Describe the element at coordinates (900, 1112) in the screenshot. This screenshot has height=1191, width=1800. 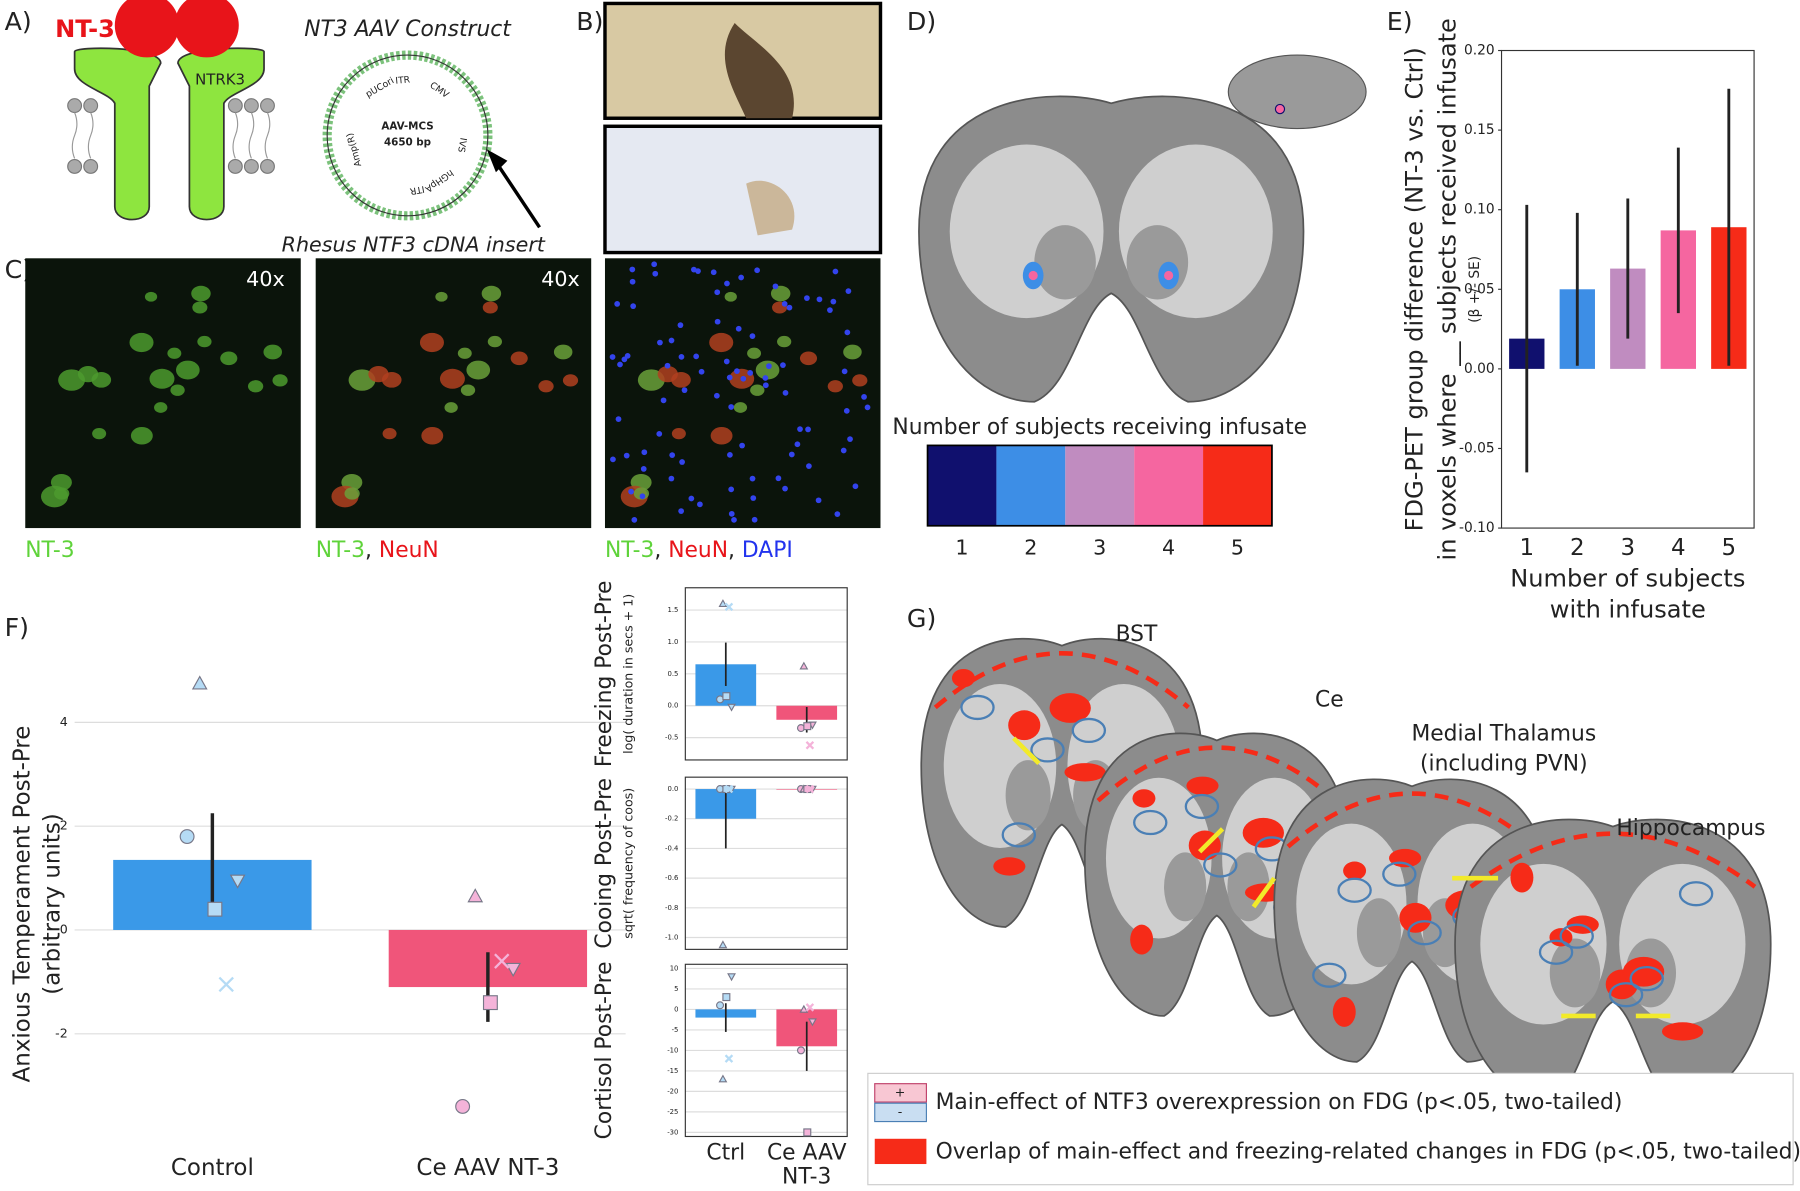
I see `legend-swatch-minus` at that location.